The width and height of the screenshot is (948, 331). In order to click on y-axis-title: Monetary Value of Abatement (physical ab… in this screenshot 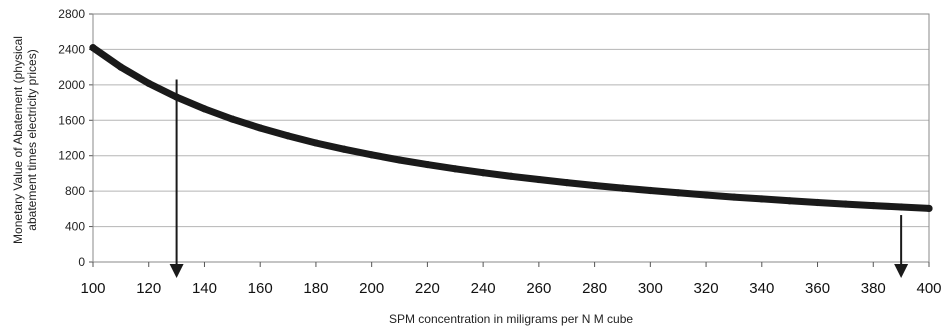, I will do `click(25, 140)`.